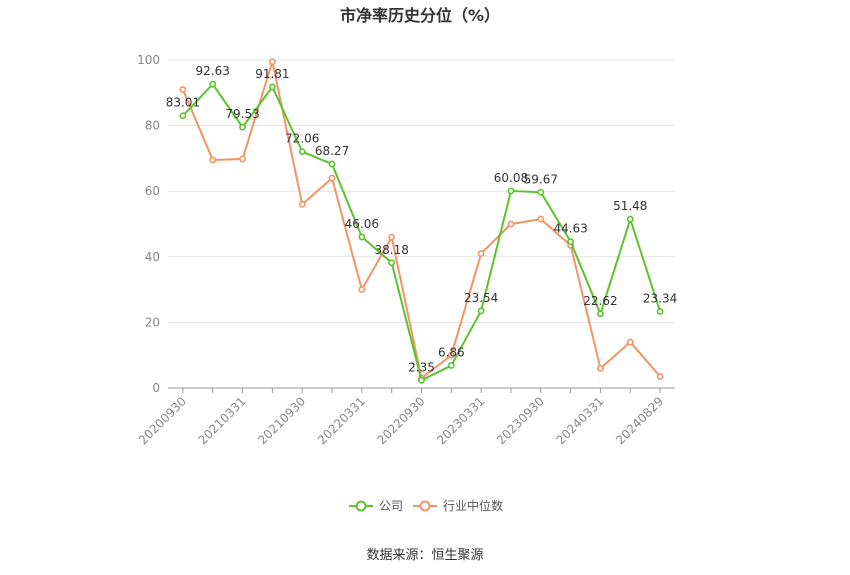 This screenshot has width=850, height=575. Describe the element at coordinates (473, 505) in the screenshot. I see `legend-label: 行业中位数` at that location.